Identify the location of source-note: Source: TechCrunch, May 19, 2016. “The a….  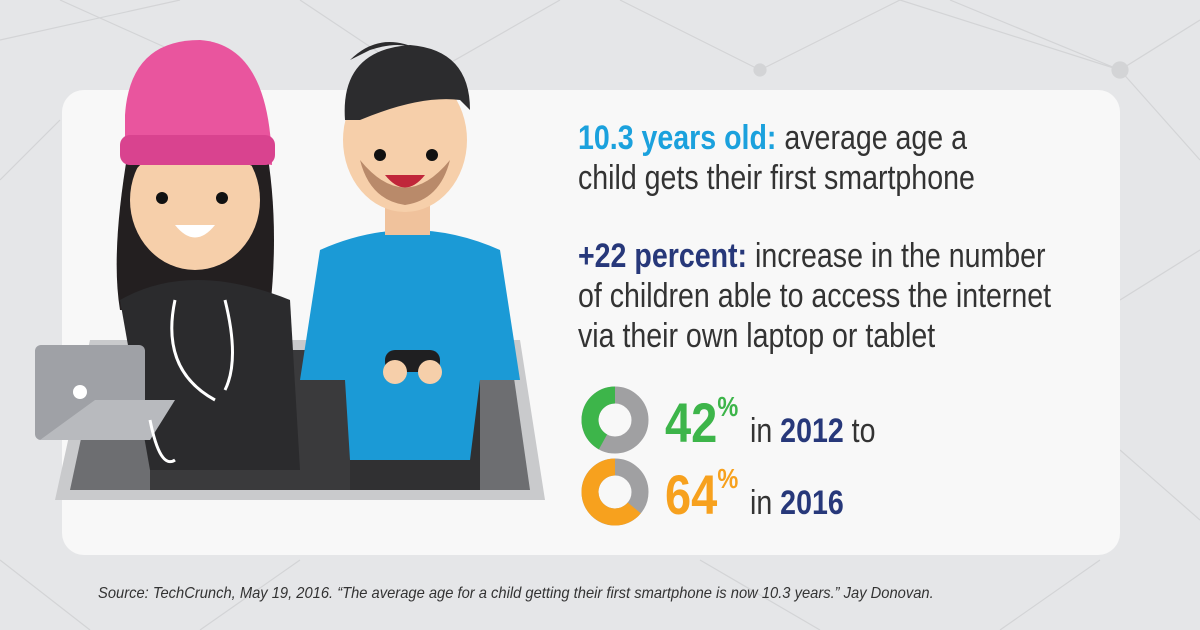
(516, 593).